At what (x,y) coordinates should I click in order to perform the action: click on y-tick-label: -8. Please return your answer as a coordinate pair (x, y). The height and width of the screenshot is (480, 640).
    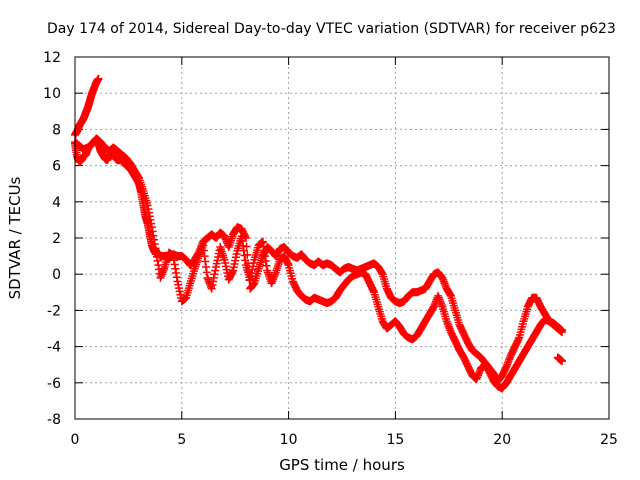
    Looking at the image, I should click on (54, 420).